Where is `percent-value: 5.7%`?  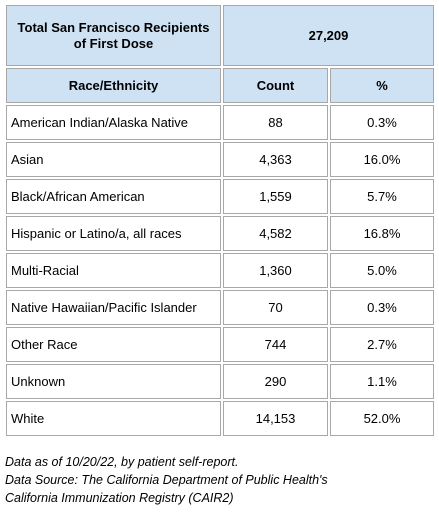 percent-value: 5.7% is located at coordinates (382, 196).